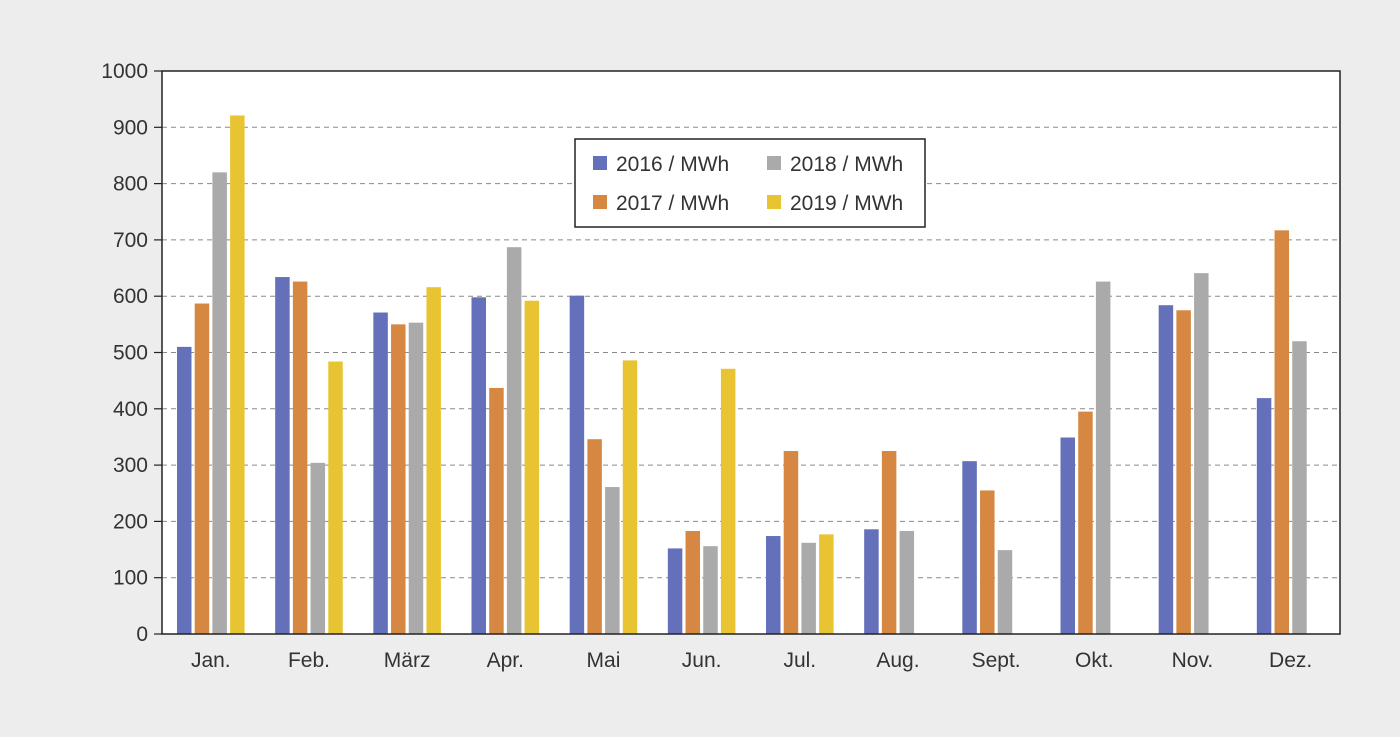 This screenshot has height=737, width=1400. What do you see at coordinates (846, 203) in the screenshot?
I see `legend-label: 2019 / MWh` at bounding box center [846, 203].